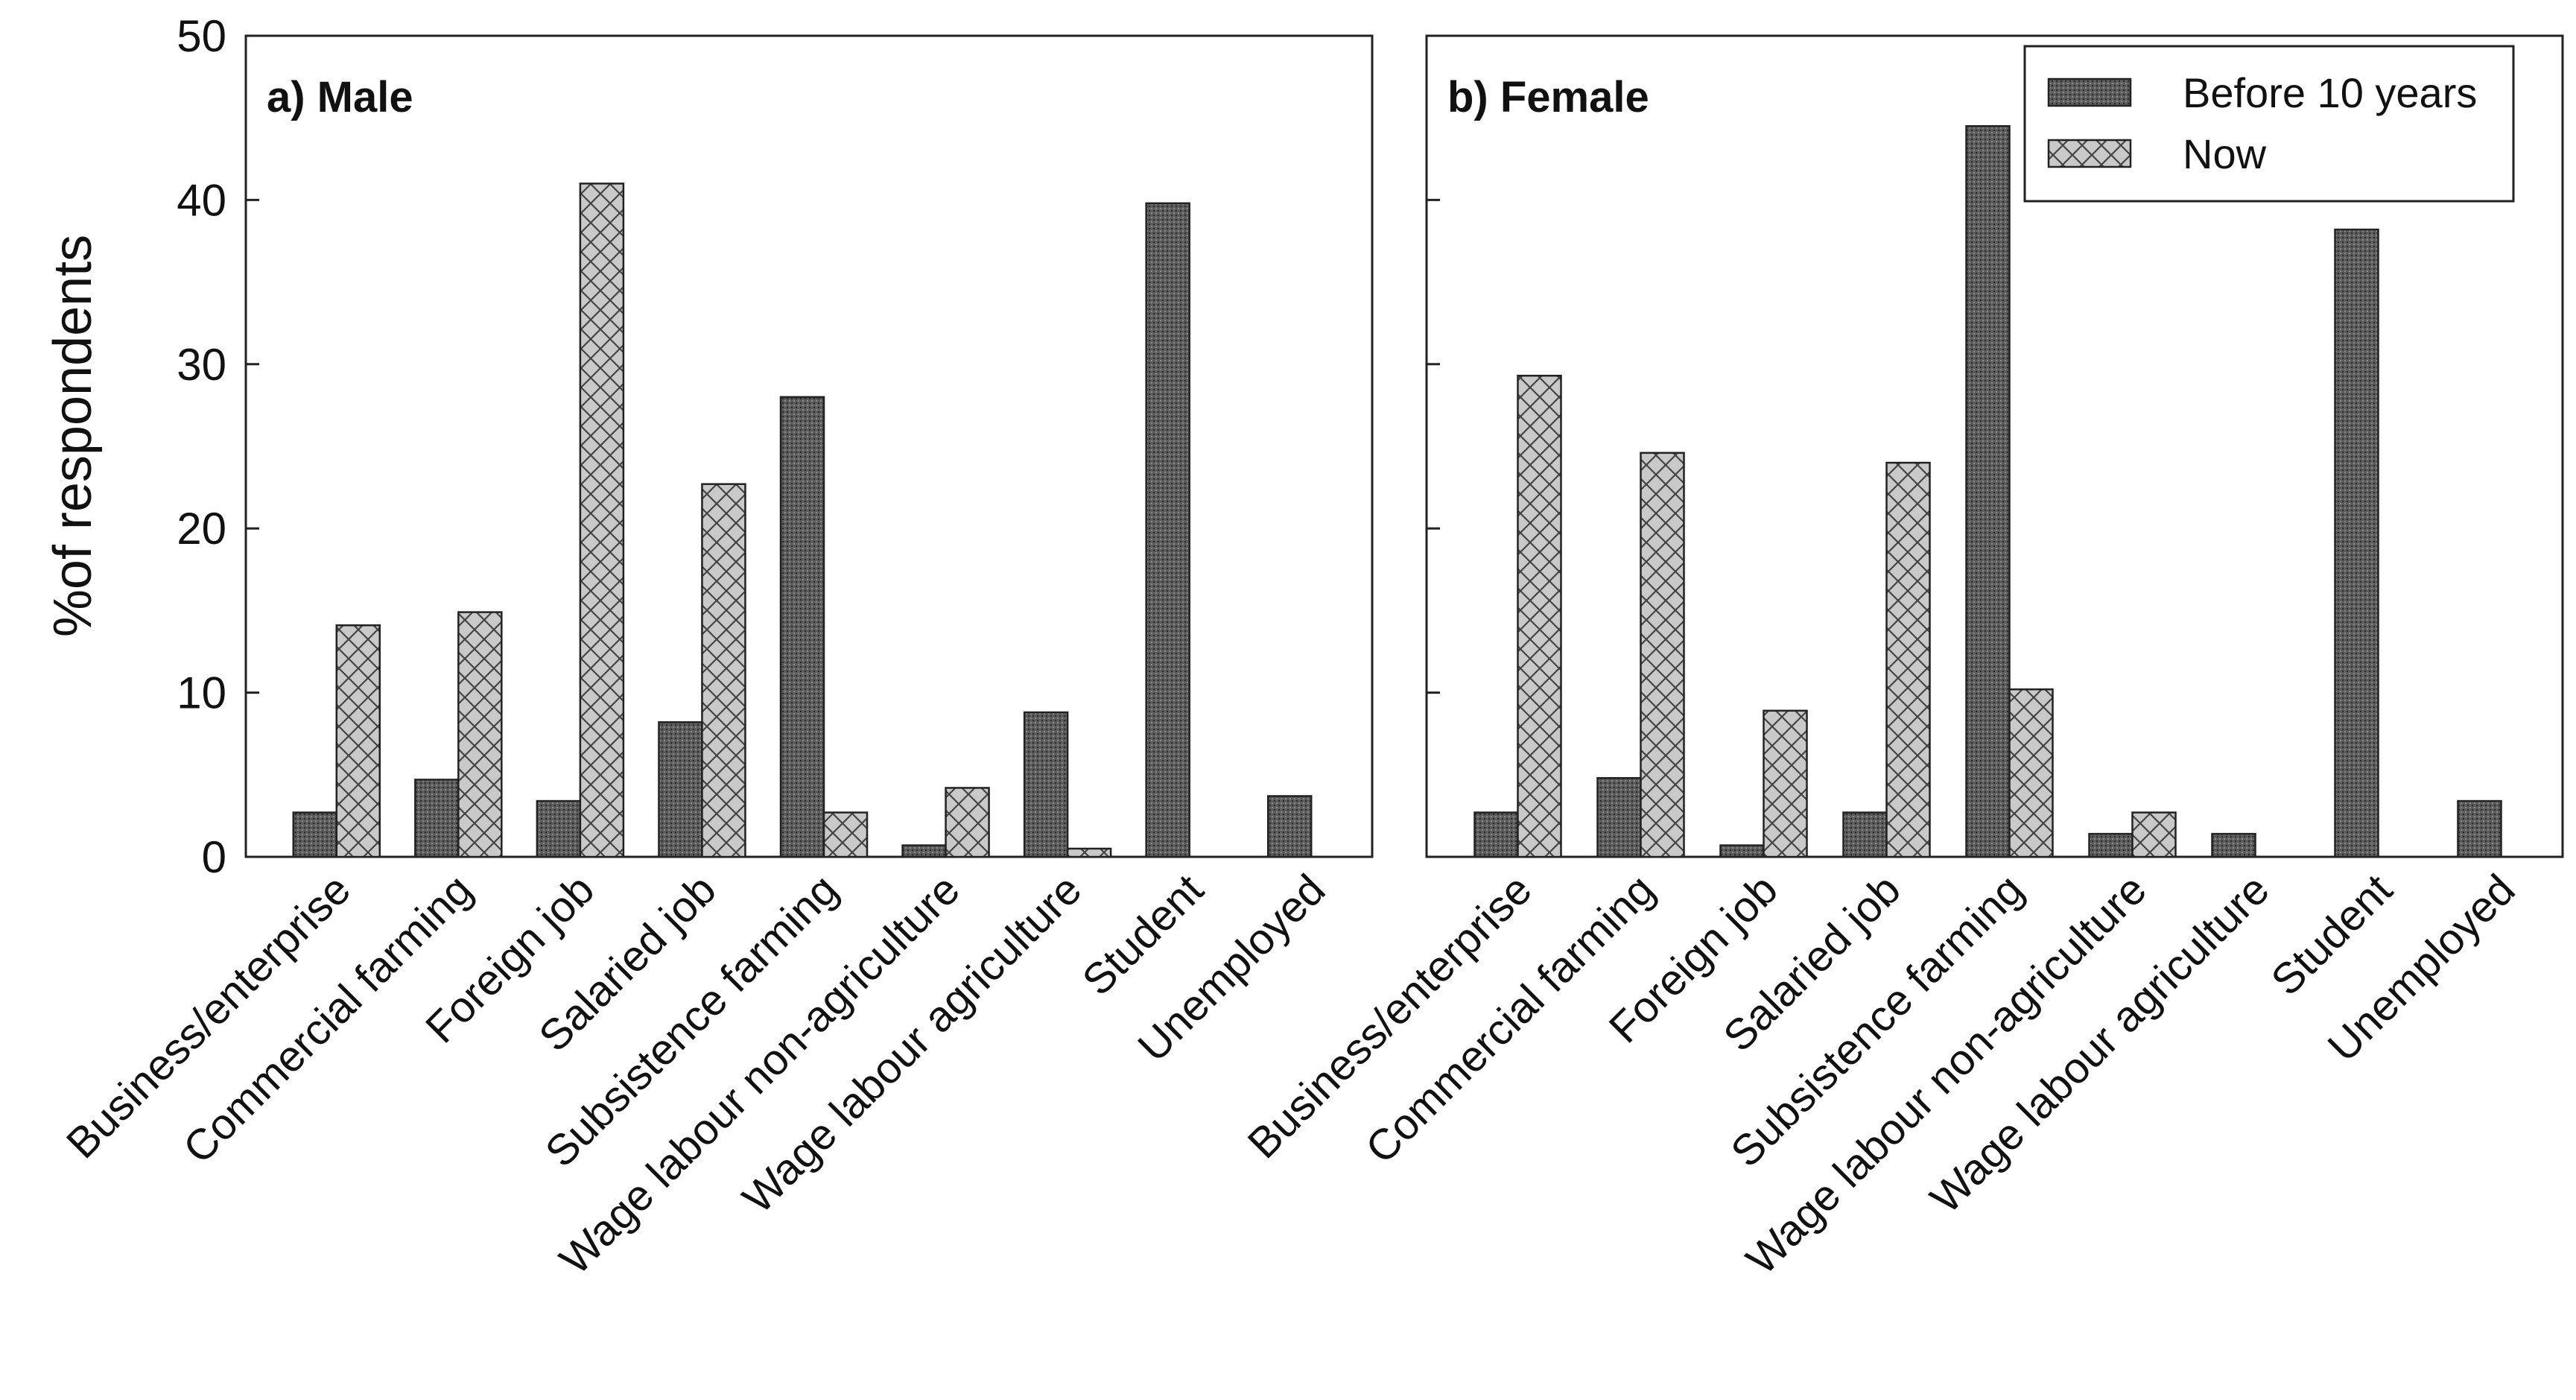 The image size is (2576, 1400). I want to click on y-tick-label: 0, so click(214, 857).